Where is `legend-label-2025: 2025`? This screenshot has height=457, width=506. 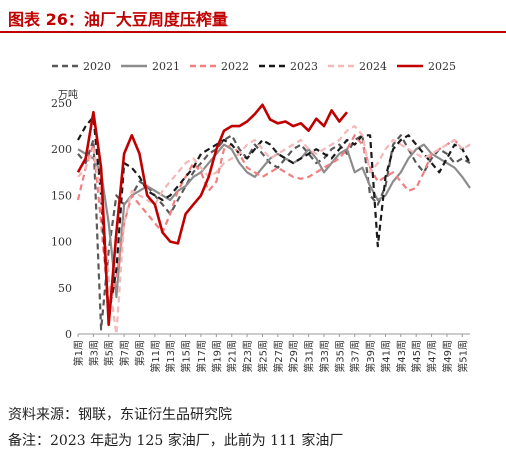
legend-label-2025: 2025 is located at coordinates (442, 66).